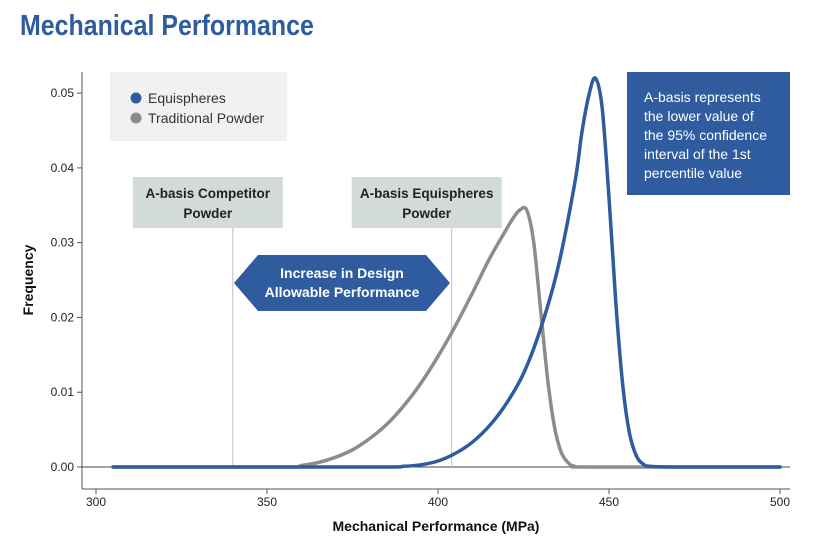 This screenshot has width=813, height=552. Describe the element at coordinates (167, 26) in the screenshot. I see `page-title: Mechanical Performance` at that location.